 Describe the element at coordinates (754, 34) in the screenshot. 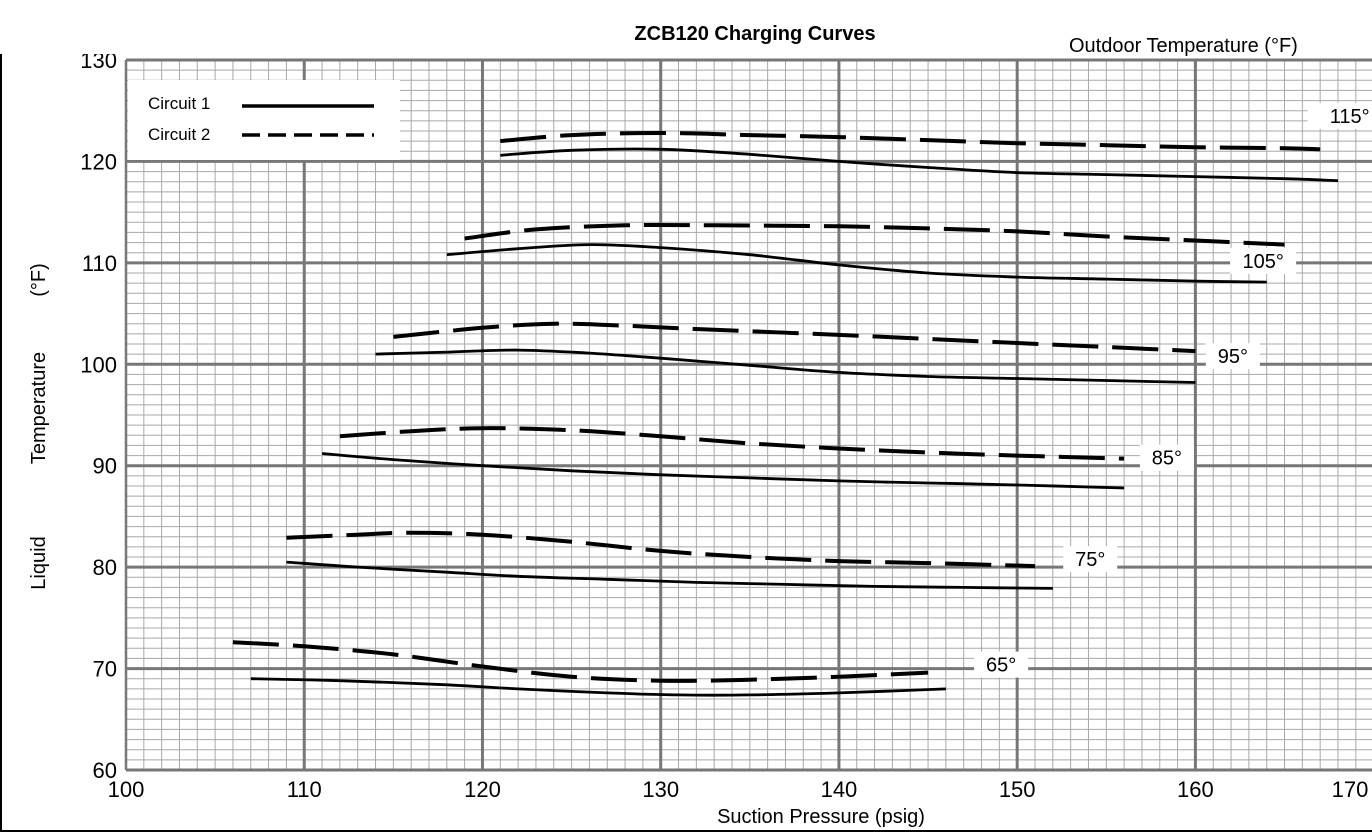

I see `chart-title: ZCB120 Charging Curves` at that location.